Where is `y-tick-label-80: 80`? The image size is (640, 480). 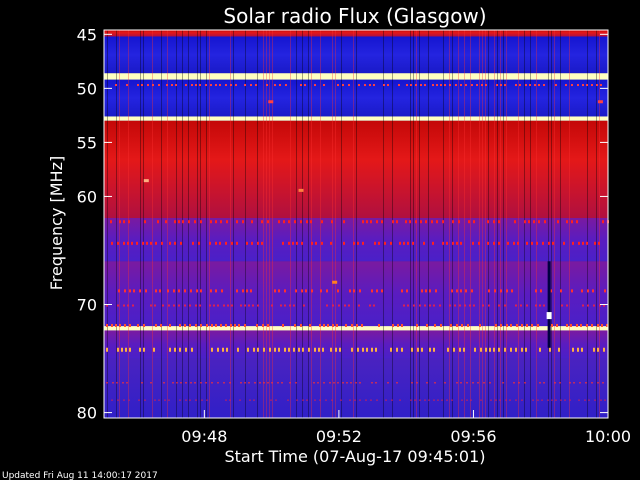 y-tick-label-80: 80 is located at coordinates (87, 413).